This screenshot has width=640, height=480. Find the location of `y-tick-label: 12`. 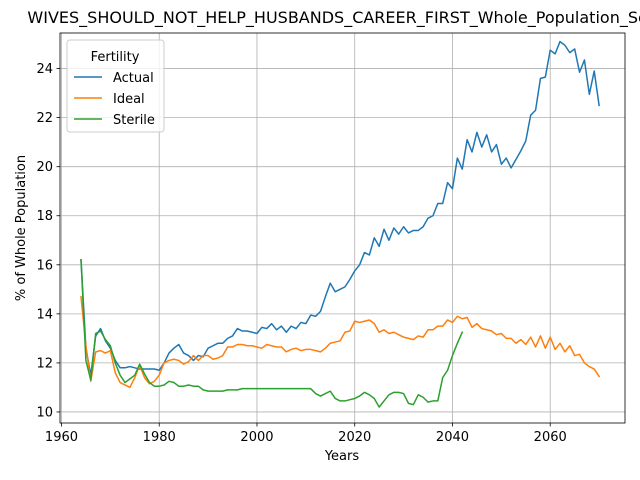

y-tick-label: 12 is located at coordinates (44, 363).